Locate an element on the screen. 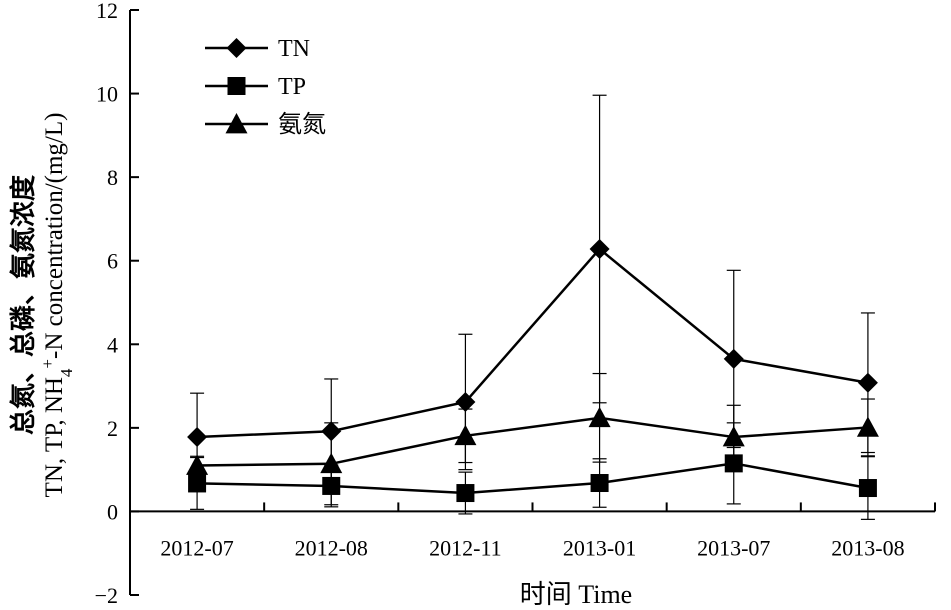 The image size is (951, 610). y-tick-label: 12 is located at coordinates (107, 11).